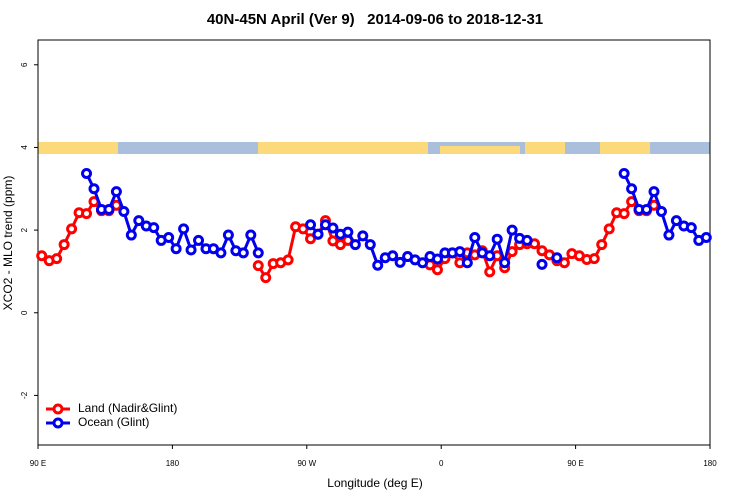 The image size is (750, 500). What do you see at coordinates (374, 483) in the screenshot?
I see `x-axis-label: Longitude (deg E)` at bounding box center [374, 483].